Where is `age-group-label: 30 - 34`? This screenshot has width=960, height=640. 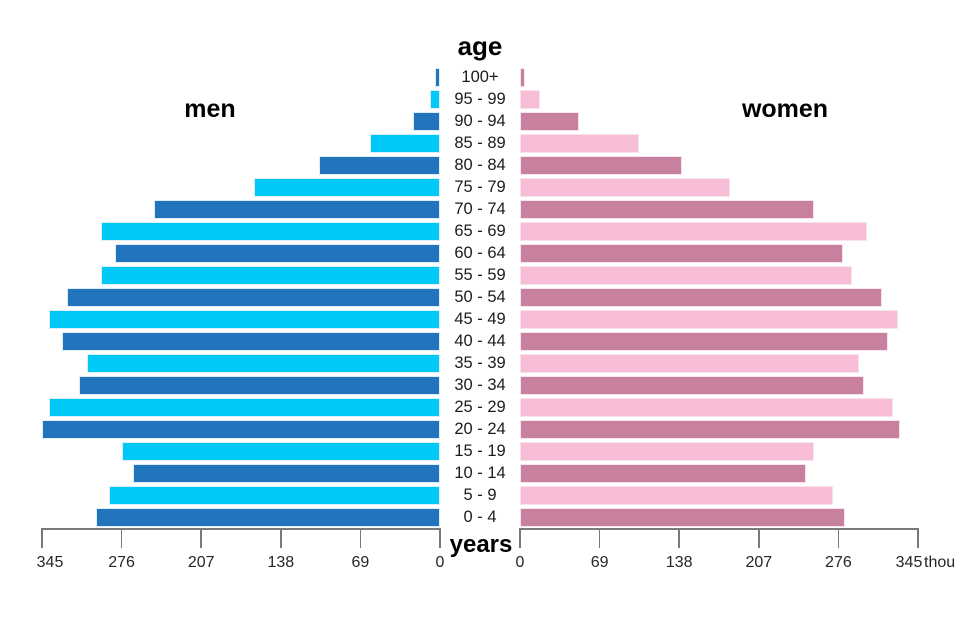 age-group-label: 30 - 34 is located at coordinates (480, 385).